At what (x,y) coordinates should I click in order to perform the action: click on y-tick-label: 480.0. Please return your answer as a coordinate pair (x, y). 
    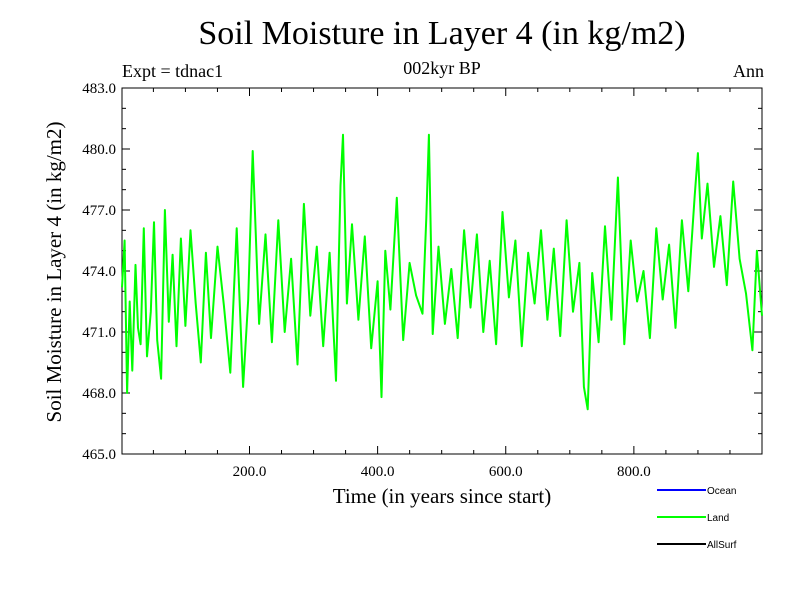
    Looking at the image, I should click on (99, 150).